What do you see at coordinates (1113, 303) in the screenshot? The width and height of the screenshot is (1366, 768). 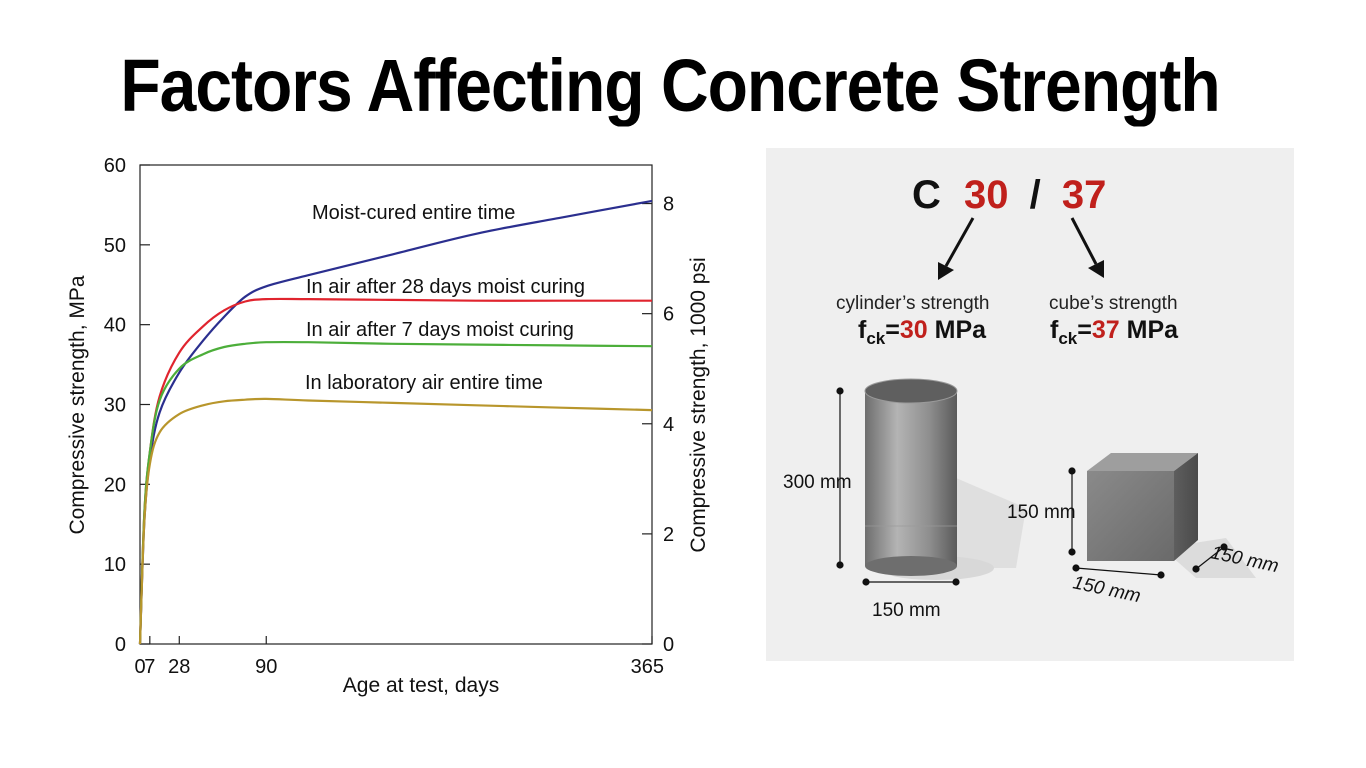 I see `cube-strength-caption: cube’s strength` at bounding box center [1113, 303].